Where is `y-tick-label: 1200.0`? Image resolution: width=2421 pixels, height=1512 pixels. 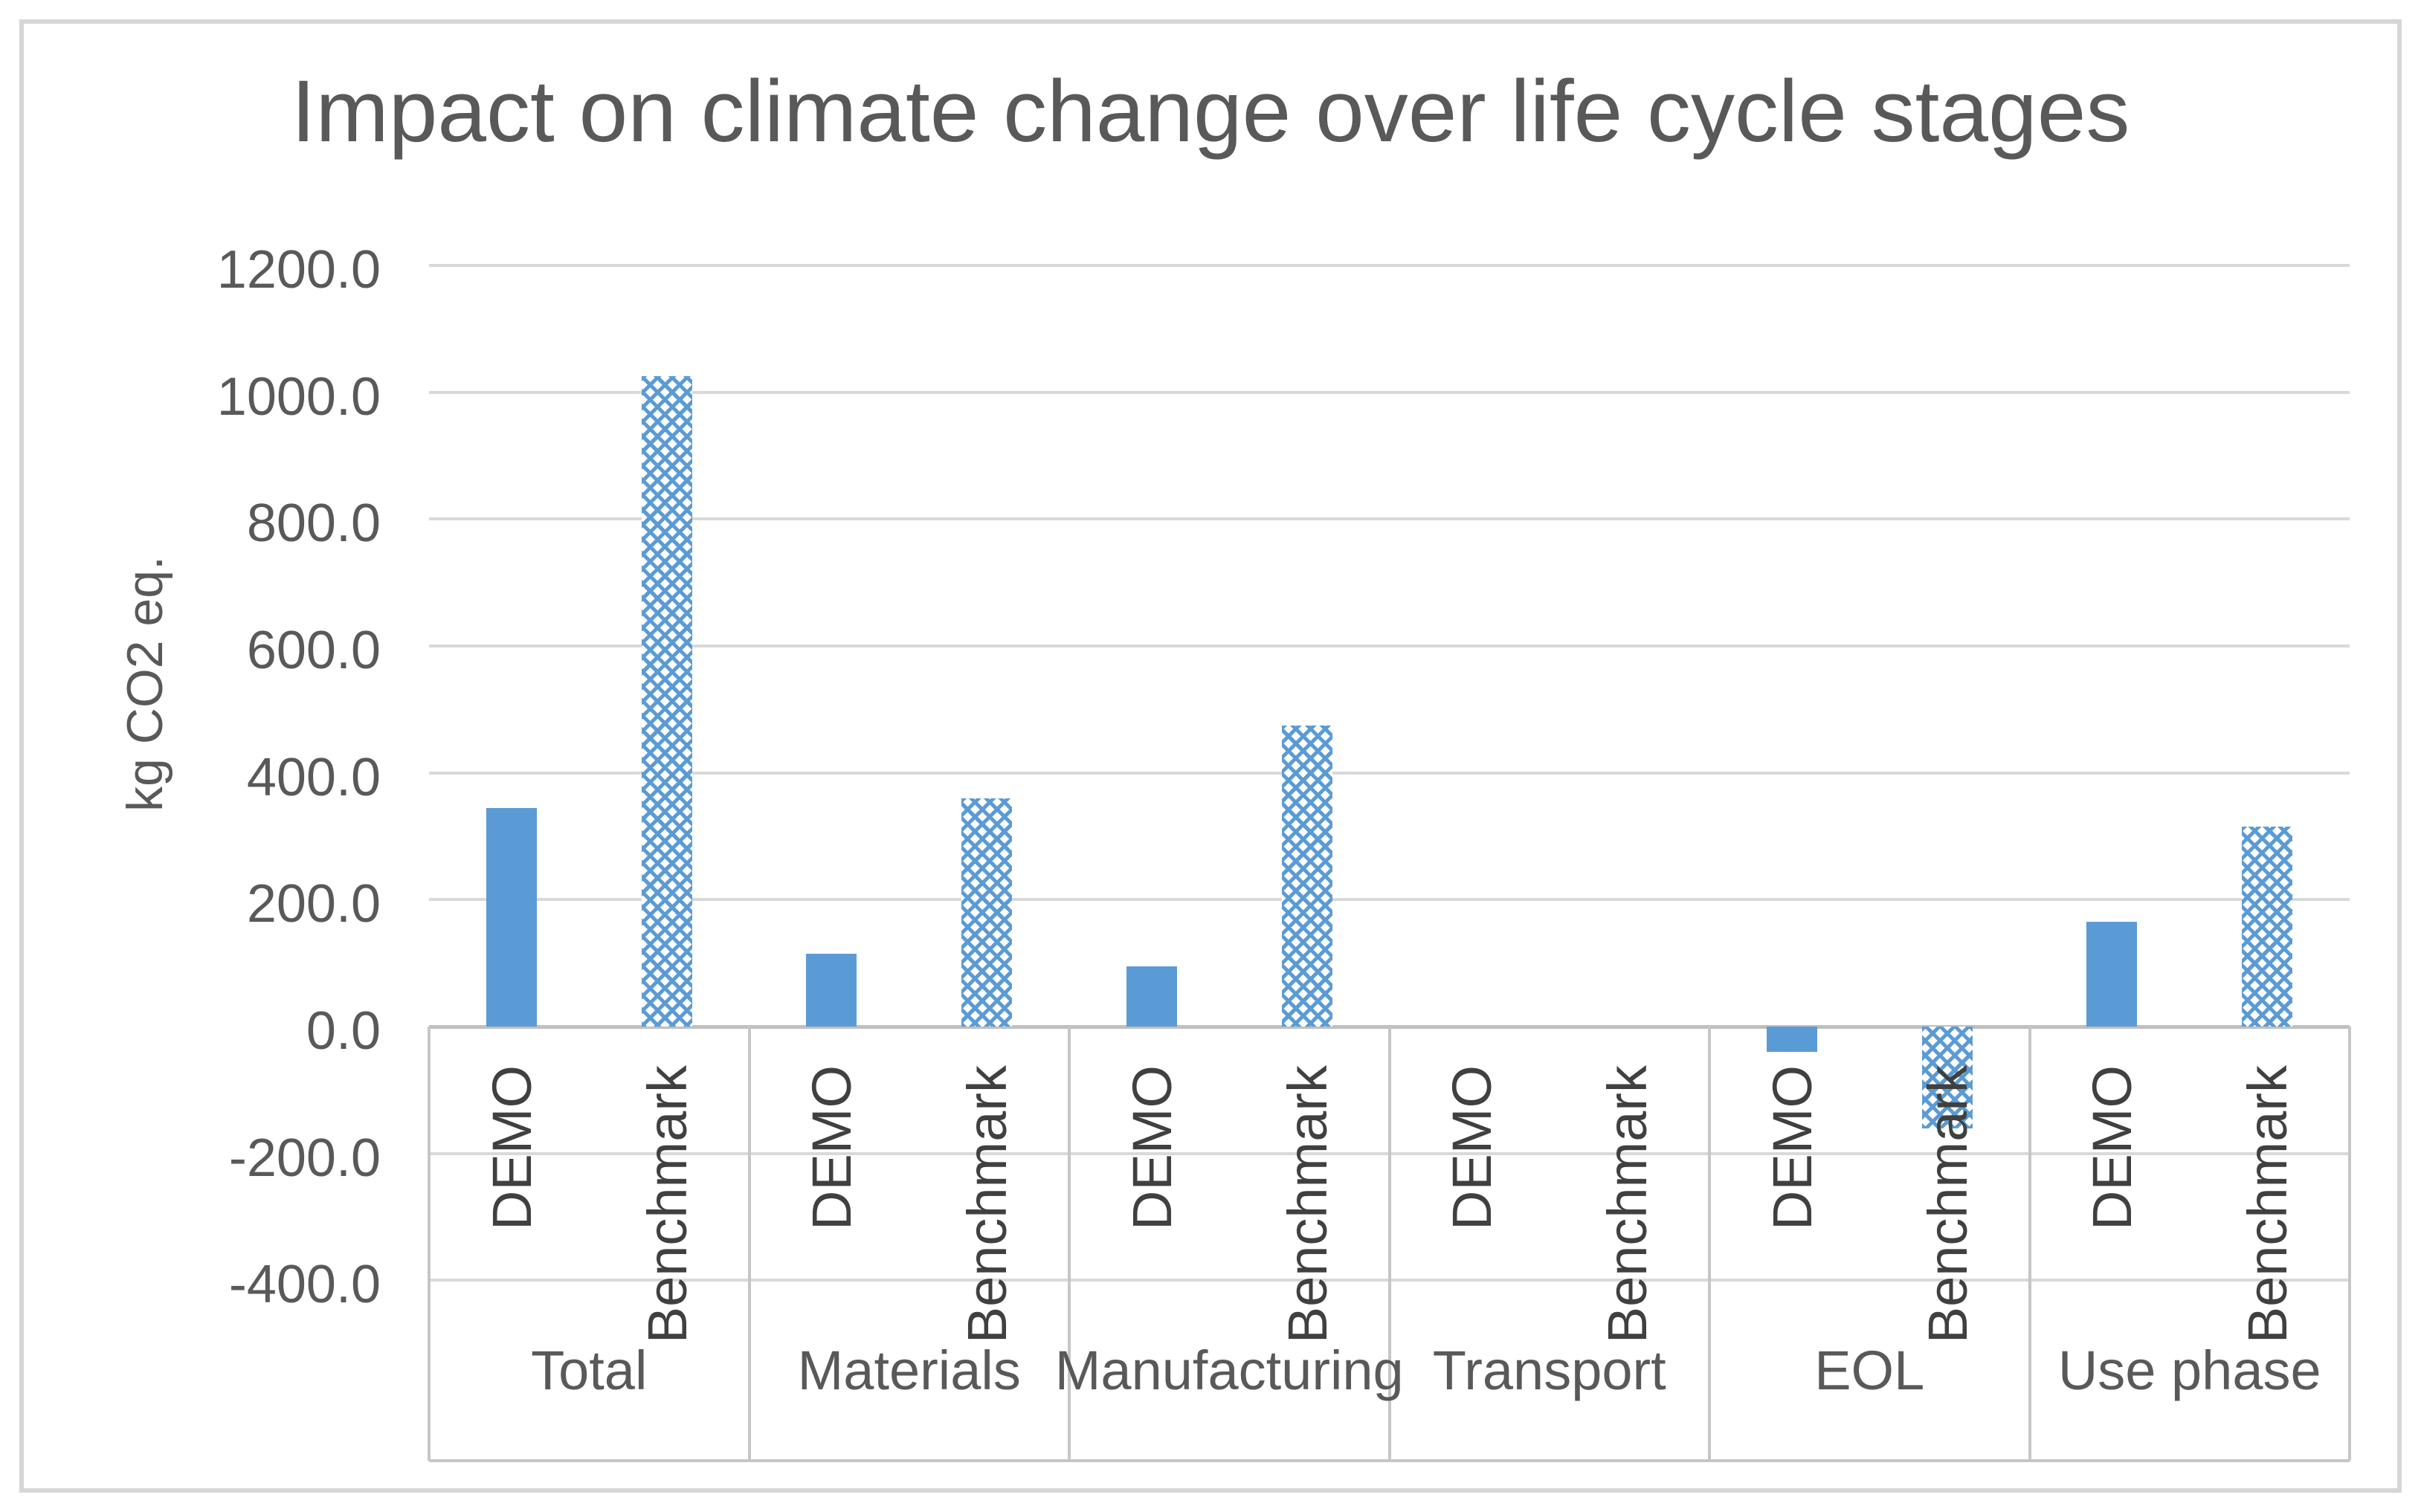
y-tick-label: 1200.0 is located at coordinates (298, 270).